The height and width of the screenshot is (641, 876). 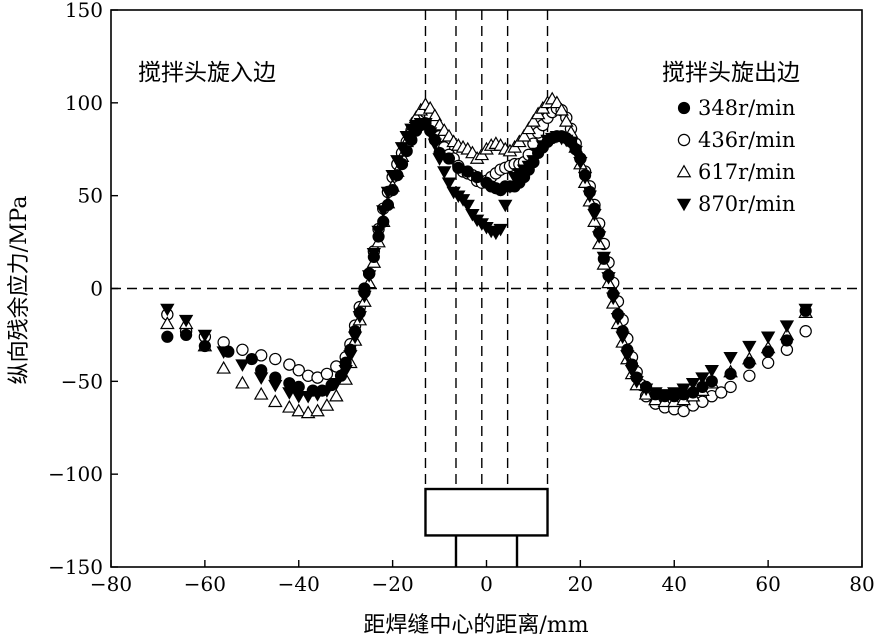 What do you see at coordinates (731, 73) in the screenshot?
I see `annotation-retreating-side: 搅拌头旋出边` at bounding box center [731, 73].